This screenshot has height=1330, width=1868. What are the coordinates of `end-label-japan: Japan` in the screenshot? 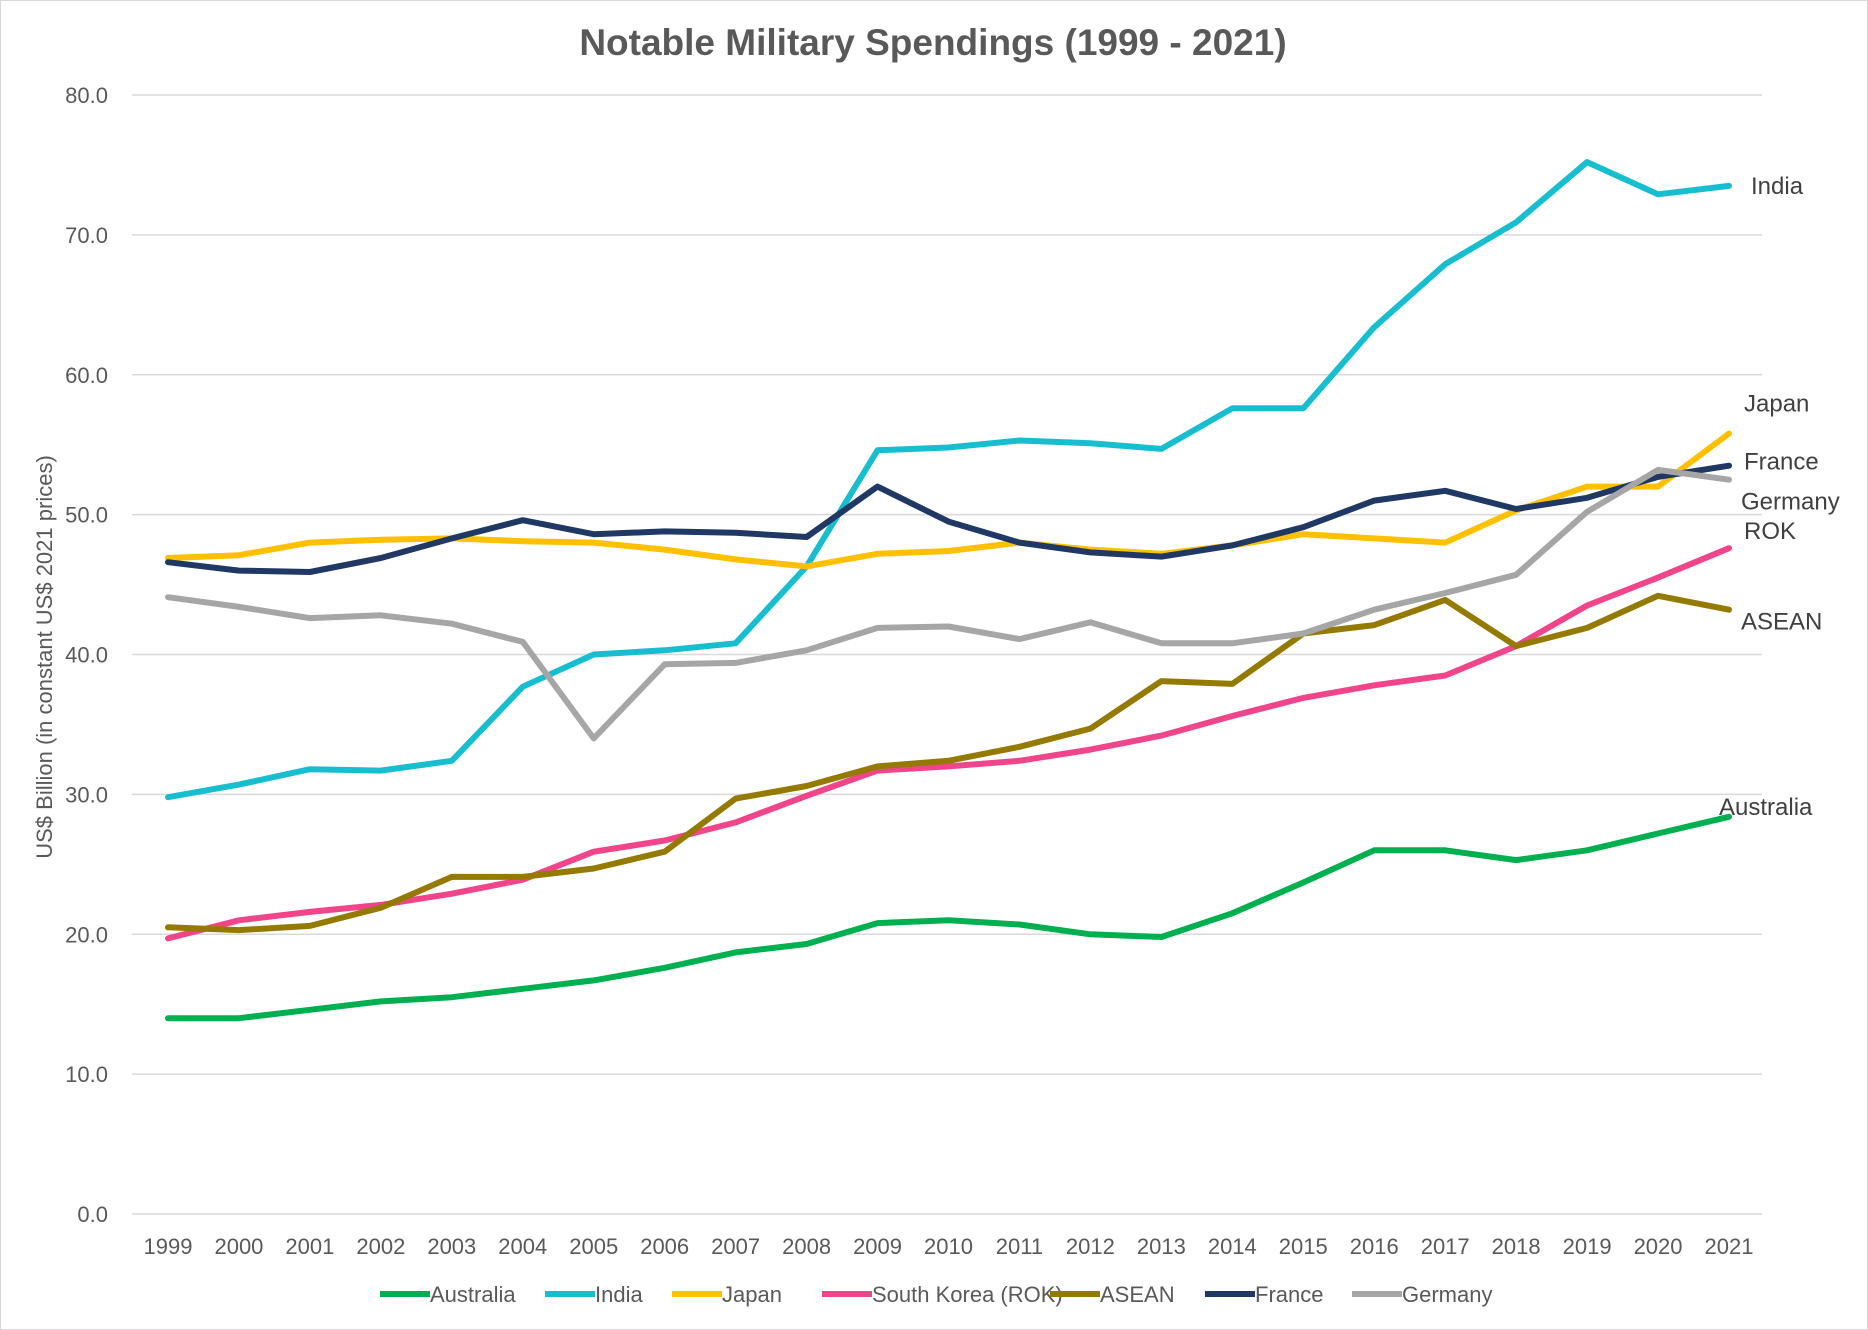 It's located at (1776, 403).